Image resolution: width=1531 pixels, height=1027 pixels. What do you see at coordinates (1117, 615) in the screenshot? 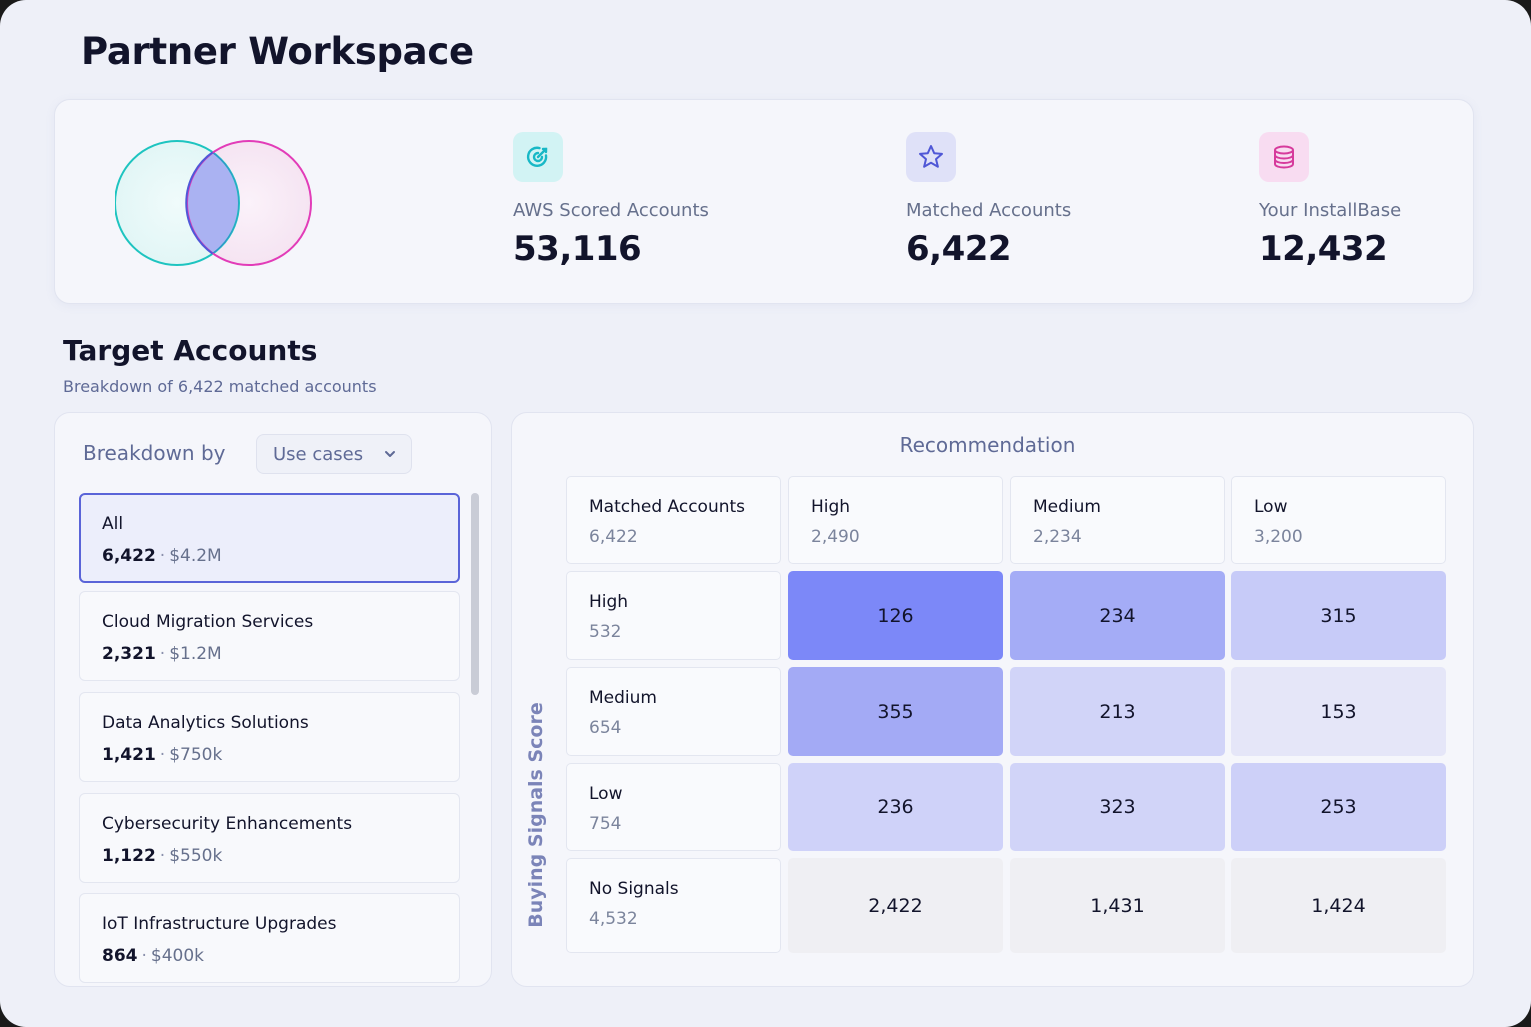
I see `matrix-cell: 234` at bounding box center [1117, 615].